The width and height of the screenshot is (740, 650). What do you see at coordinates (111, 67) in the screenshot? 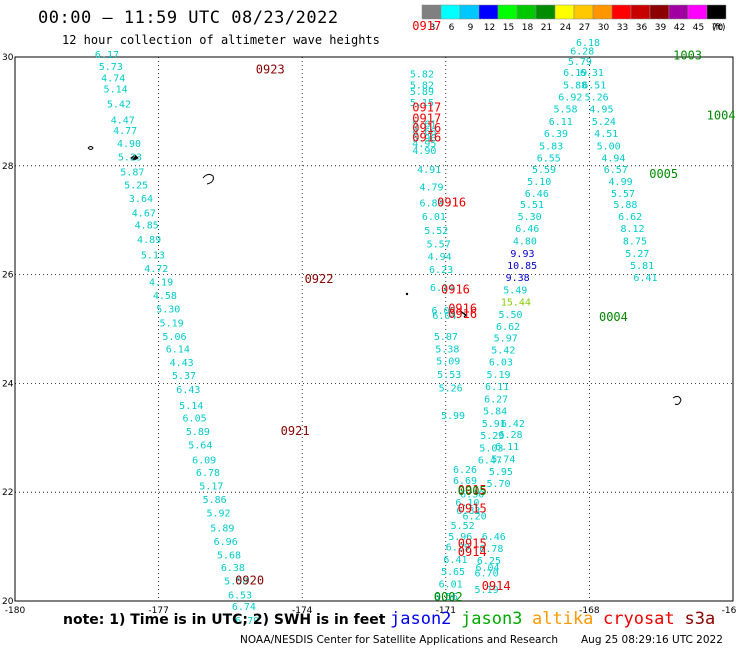
I see `swh-value: 5.73` at bounding box center [111, 67].